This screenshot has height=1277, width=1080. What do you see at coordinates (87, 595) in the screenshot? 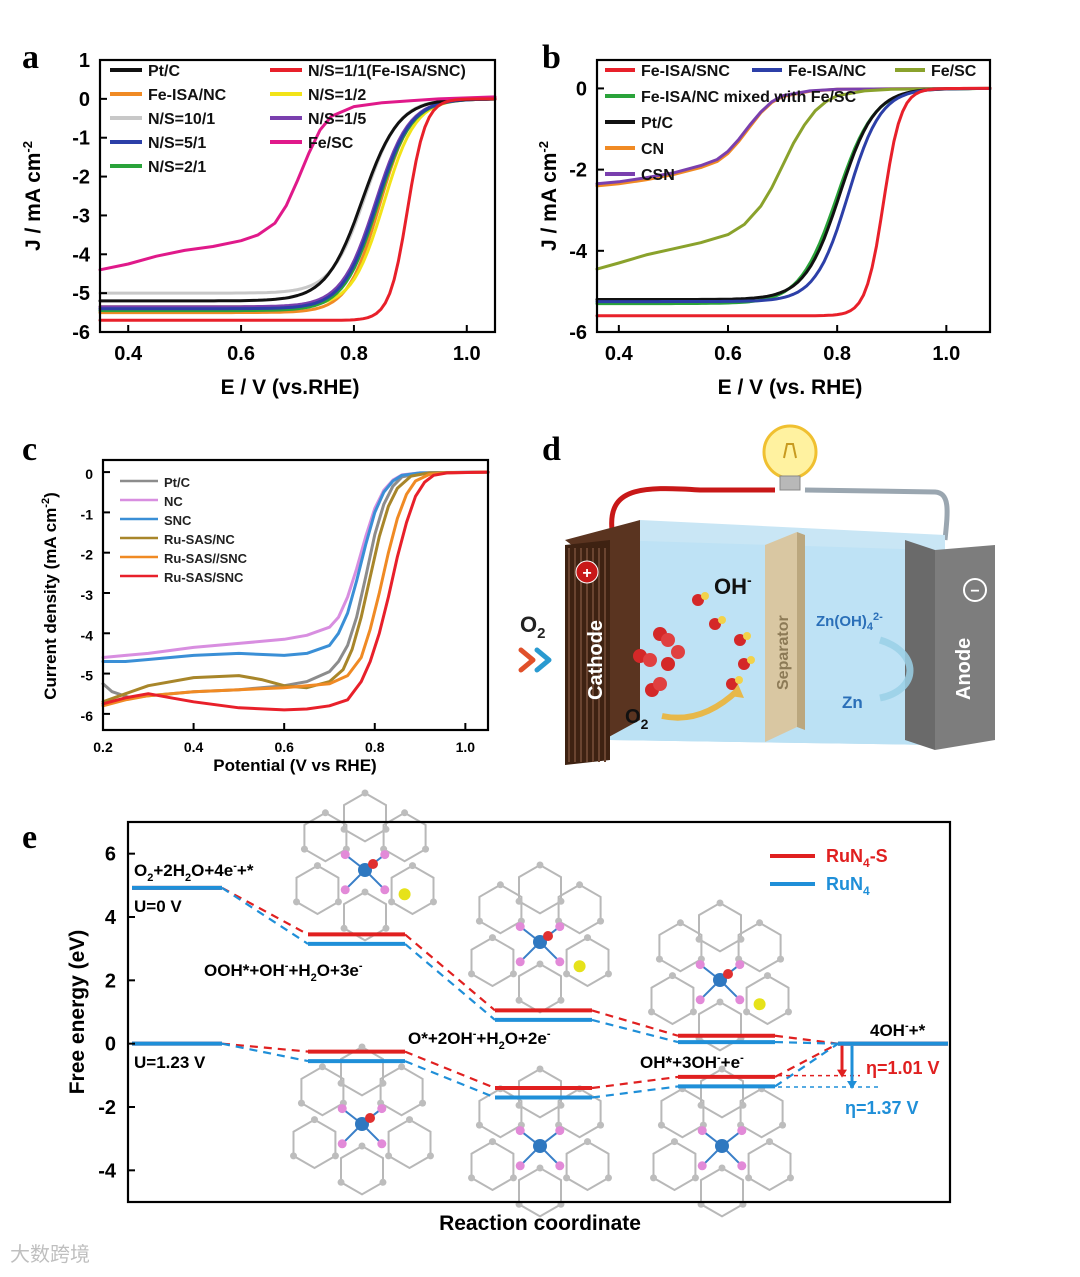
I see `ytick-label: -3` at bounding box center [87, 595].